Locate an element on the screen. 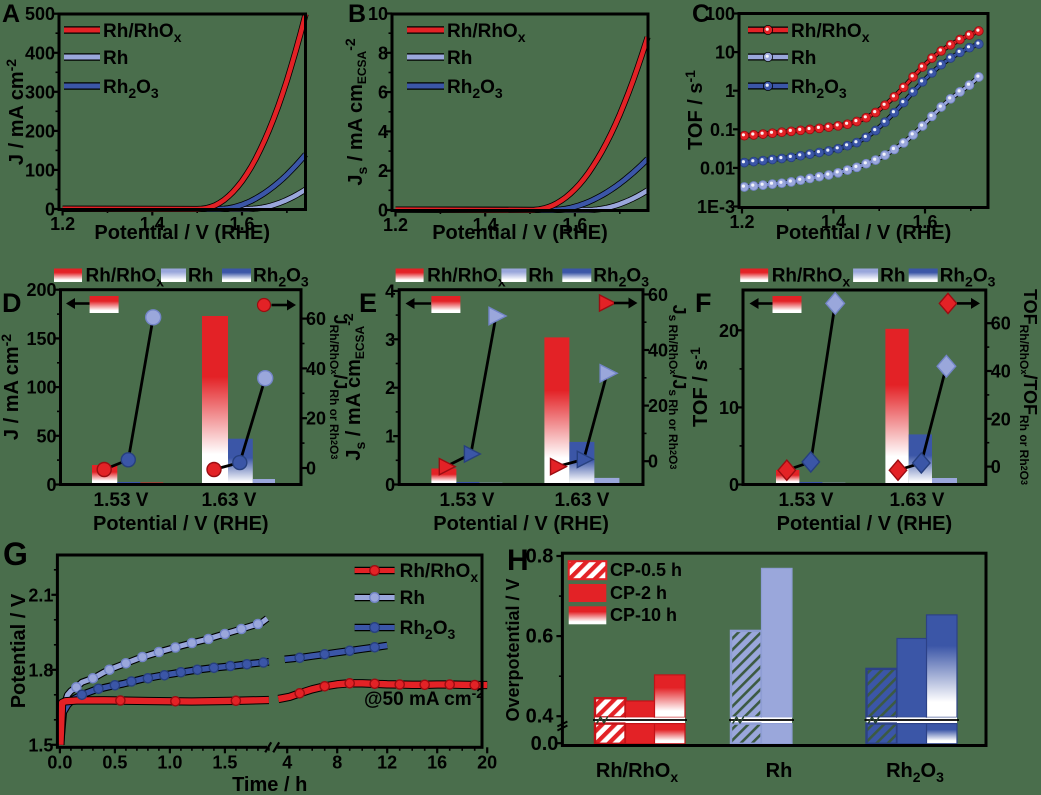 The image size is (1041, 795). svg-text: 50 is located at coordinates (46, 436).